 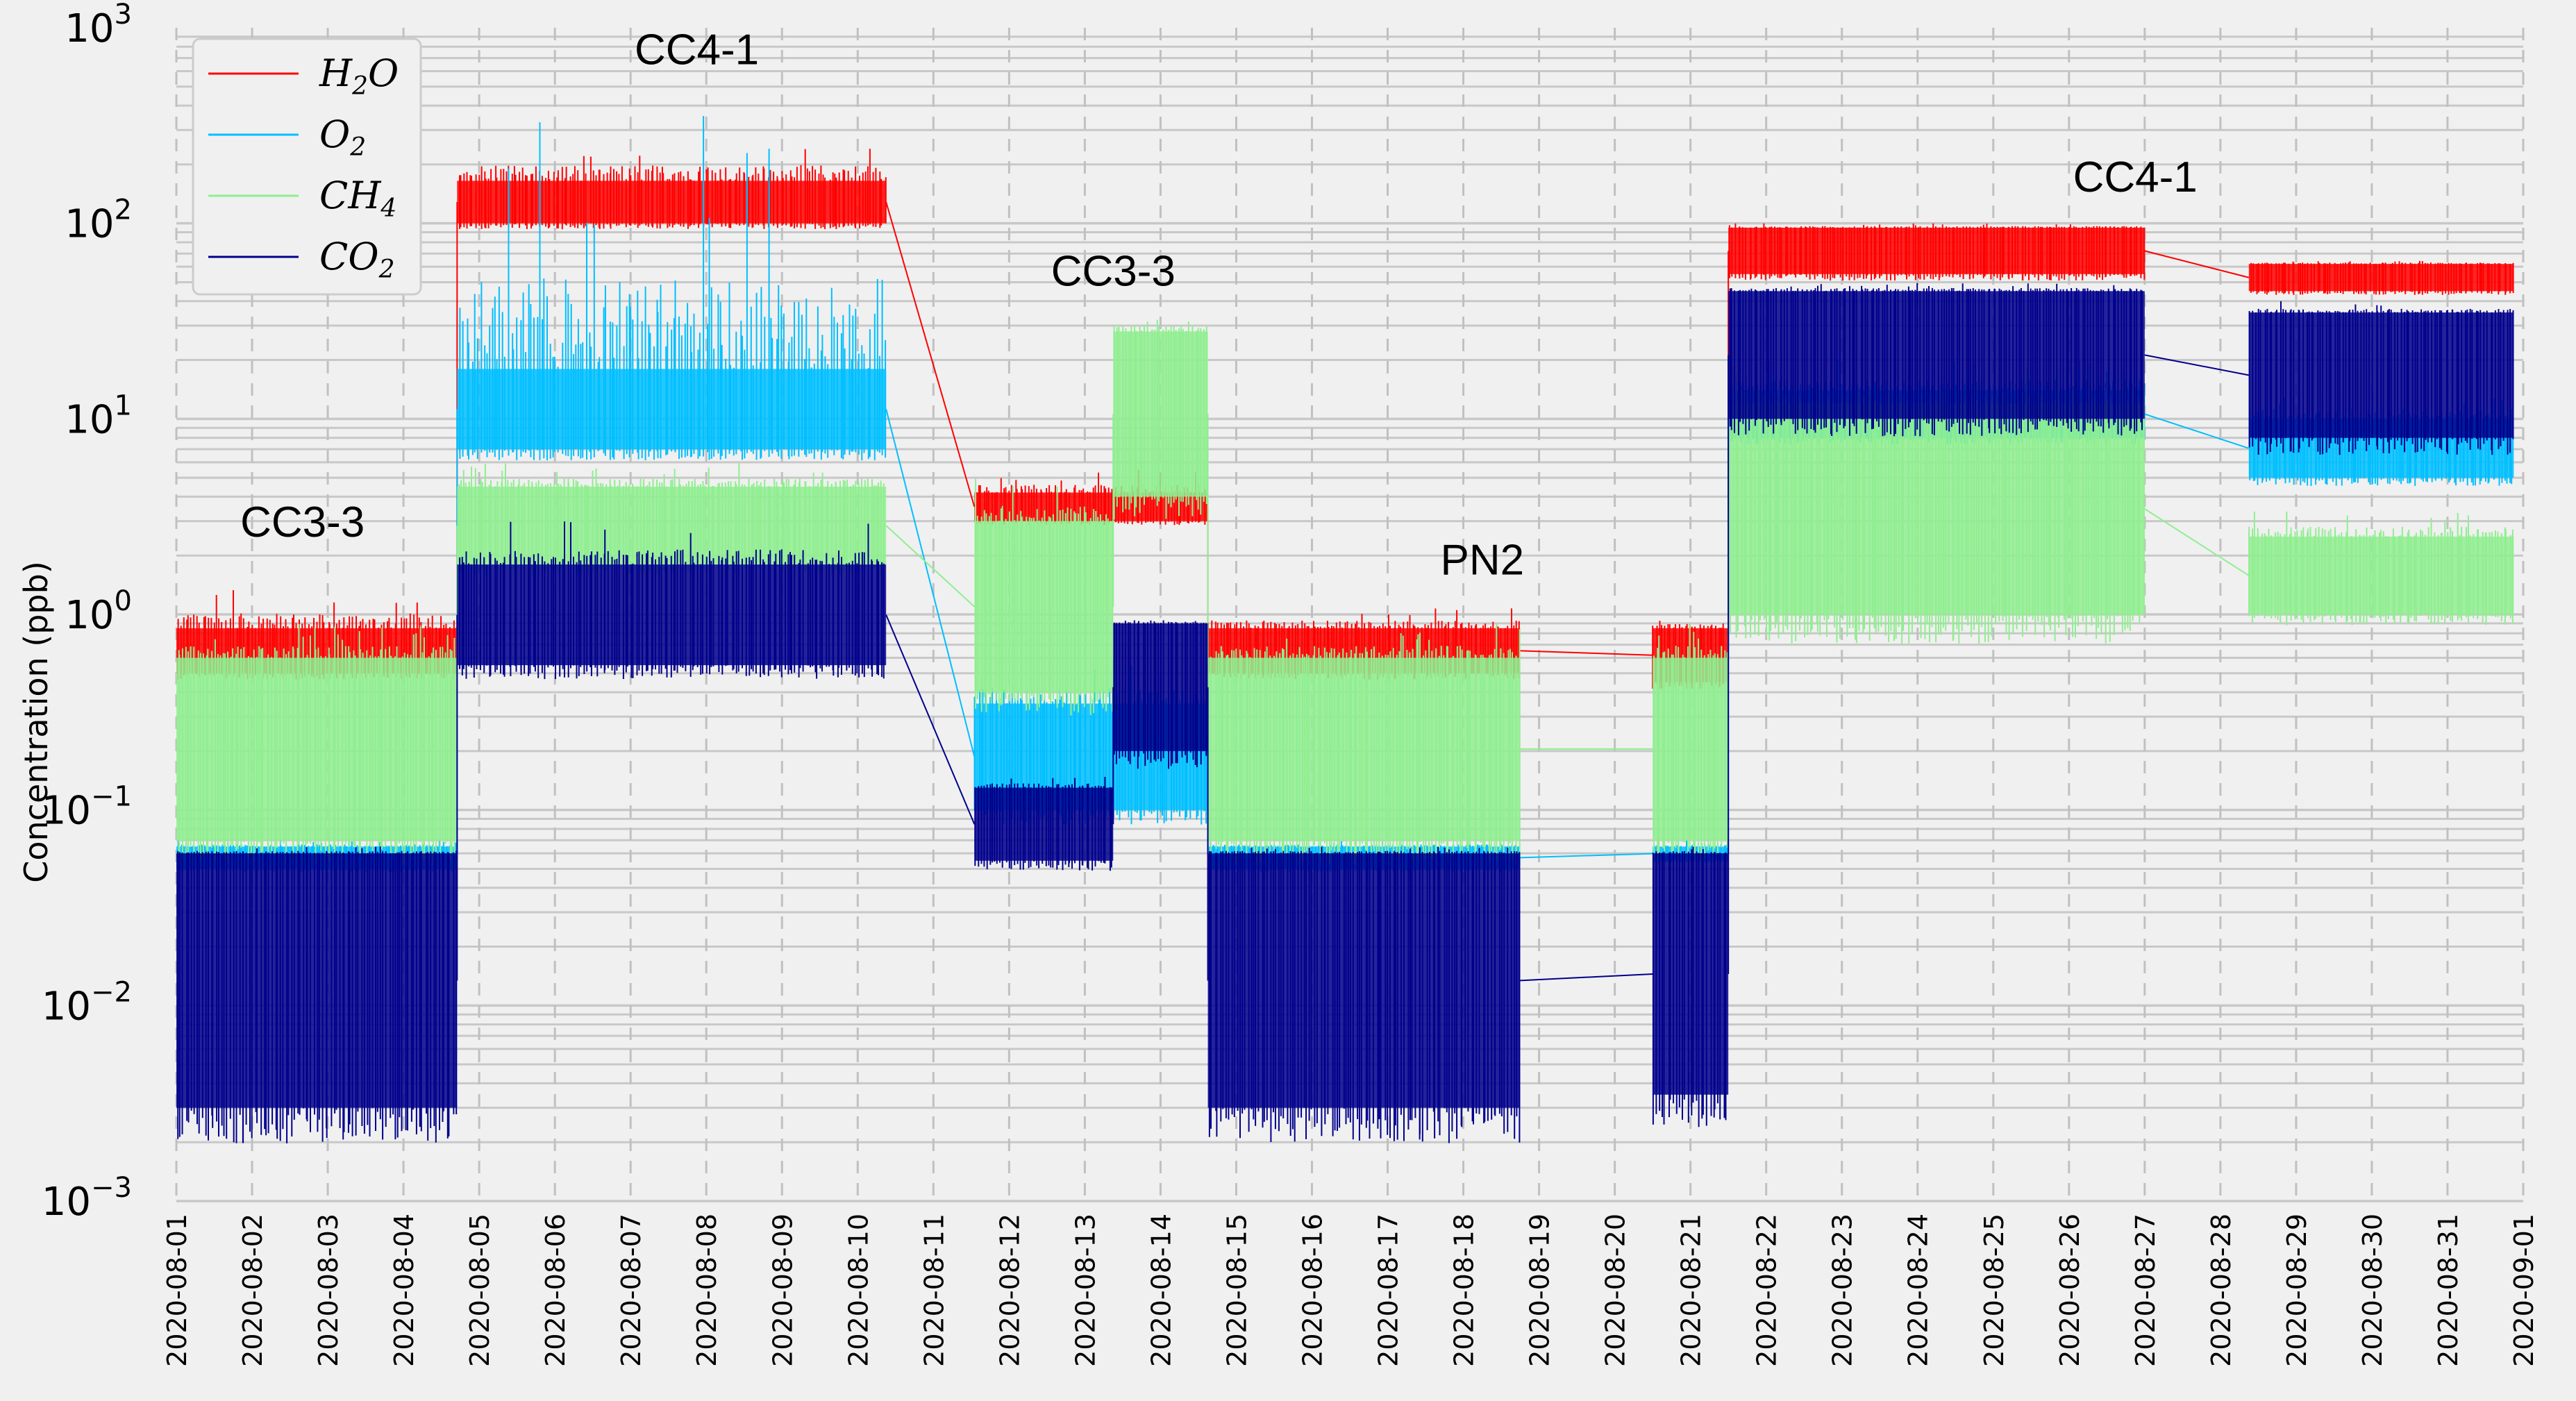 I want to click on legend-frame, so click(x=307, y=166).